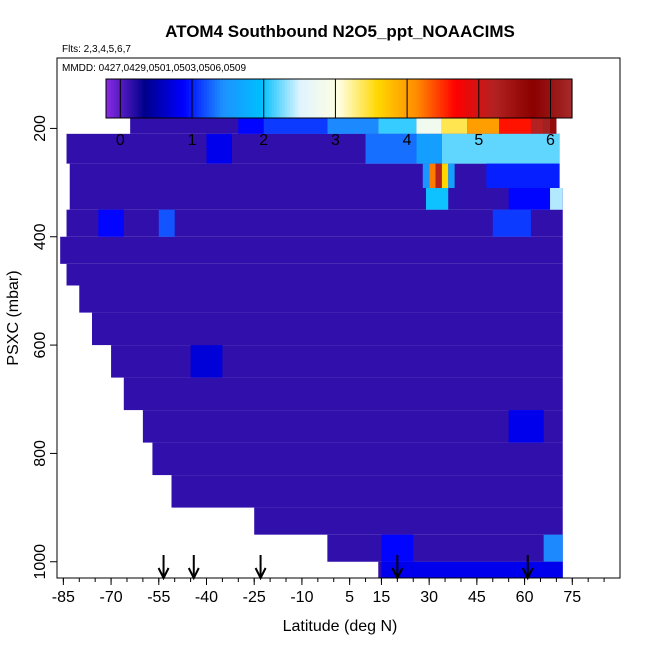 Image resolution: width=650 pixels, height=650 pixels. Describe the element at coordinates (550, 140) in the screenshot. I see `colorbar-tick-label: 6` at that location.